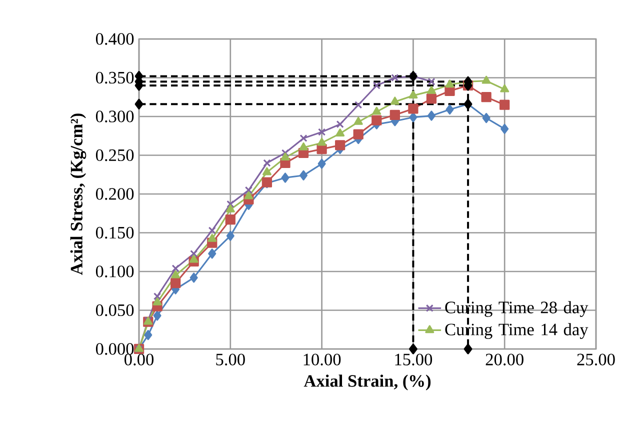  Describe the element at coordinates (596, 360) in the screenshot. I see `x-tick-label: 25.00` at that location.